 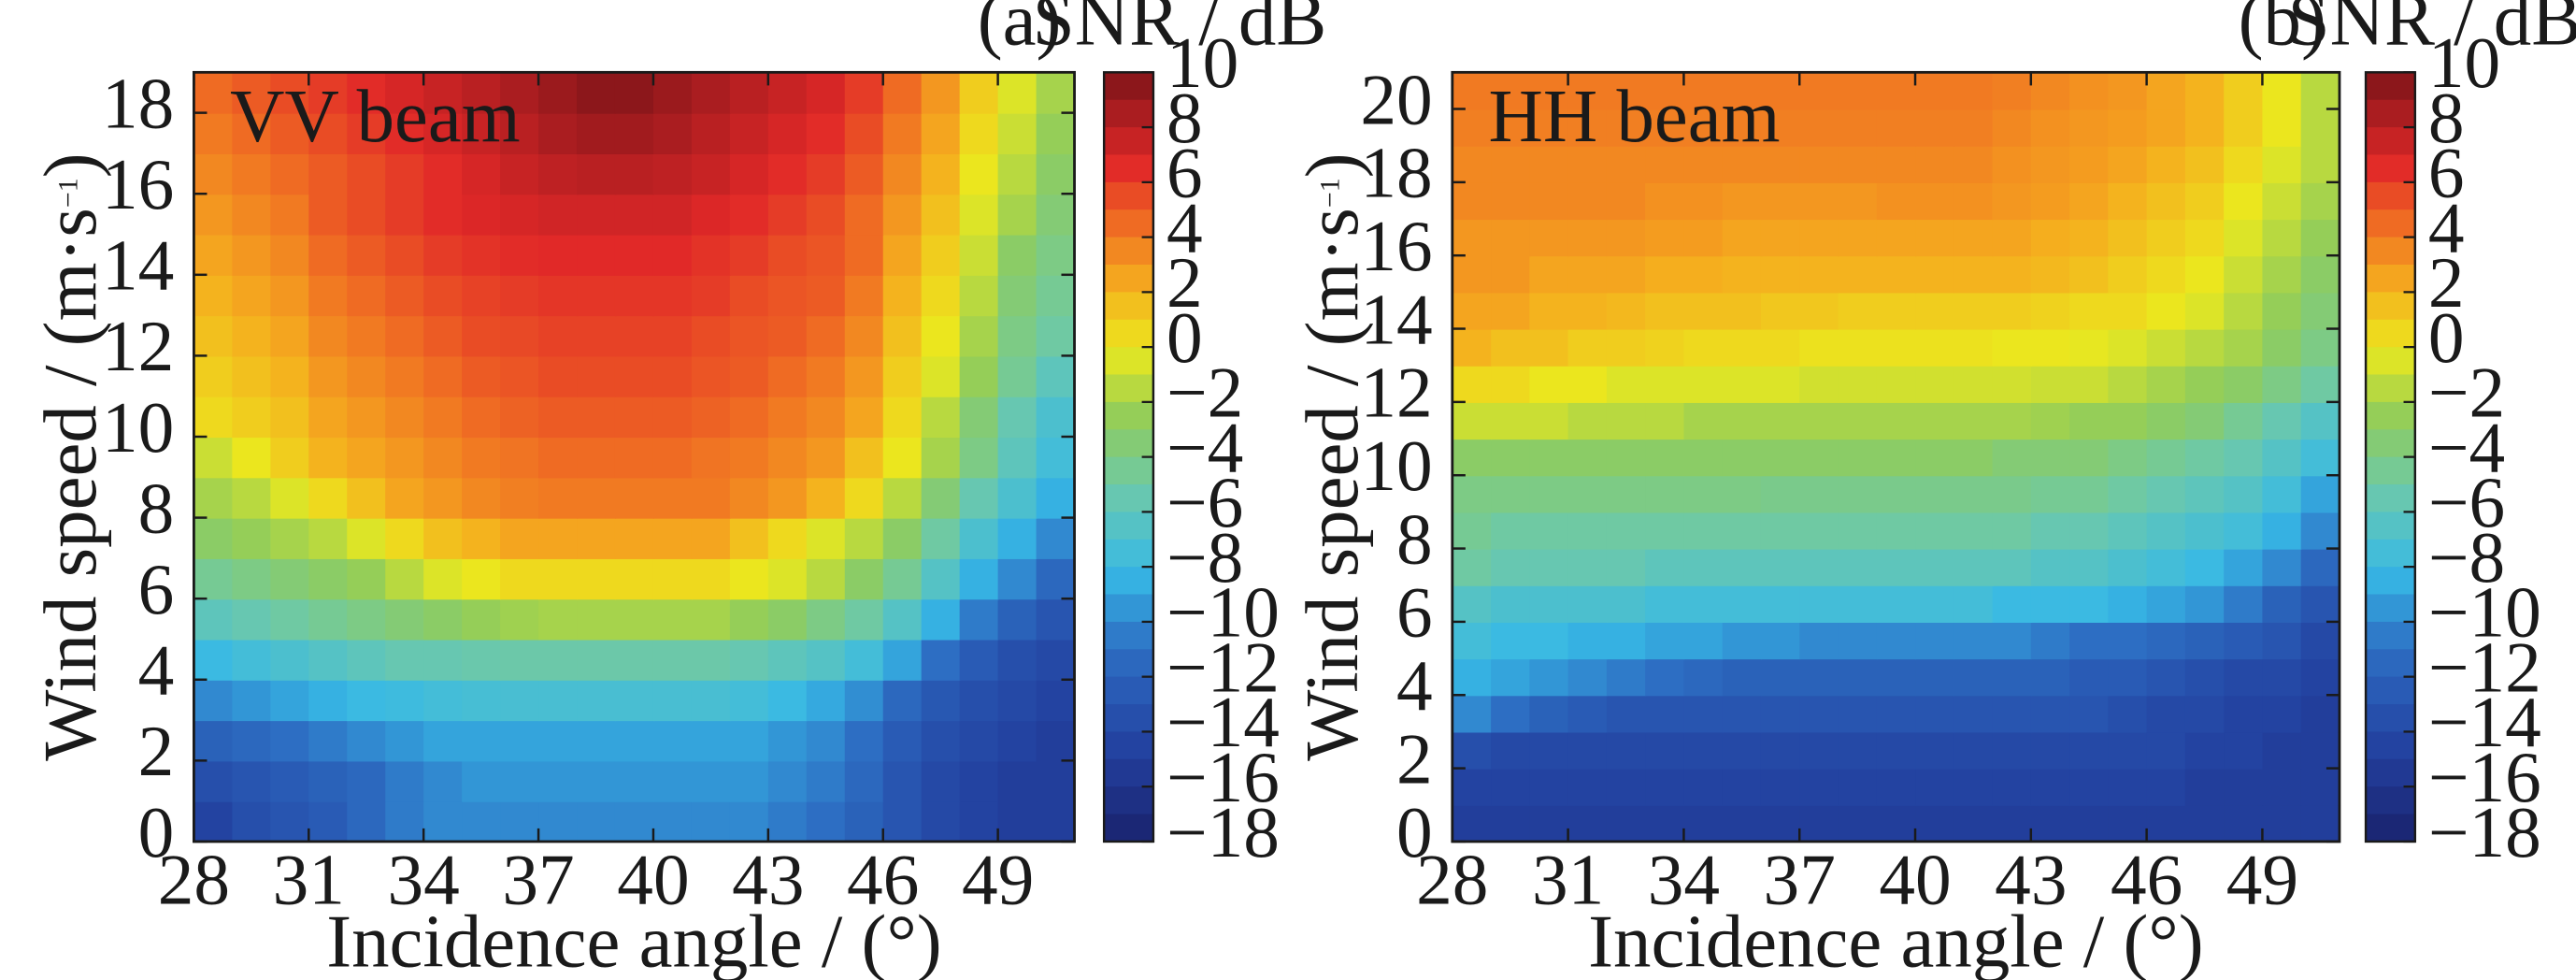 I want to click on x-tick-label: 46, so click(x=883, y=880).